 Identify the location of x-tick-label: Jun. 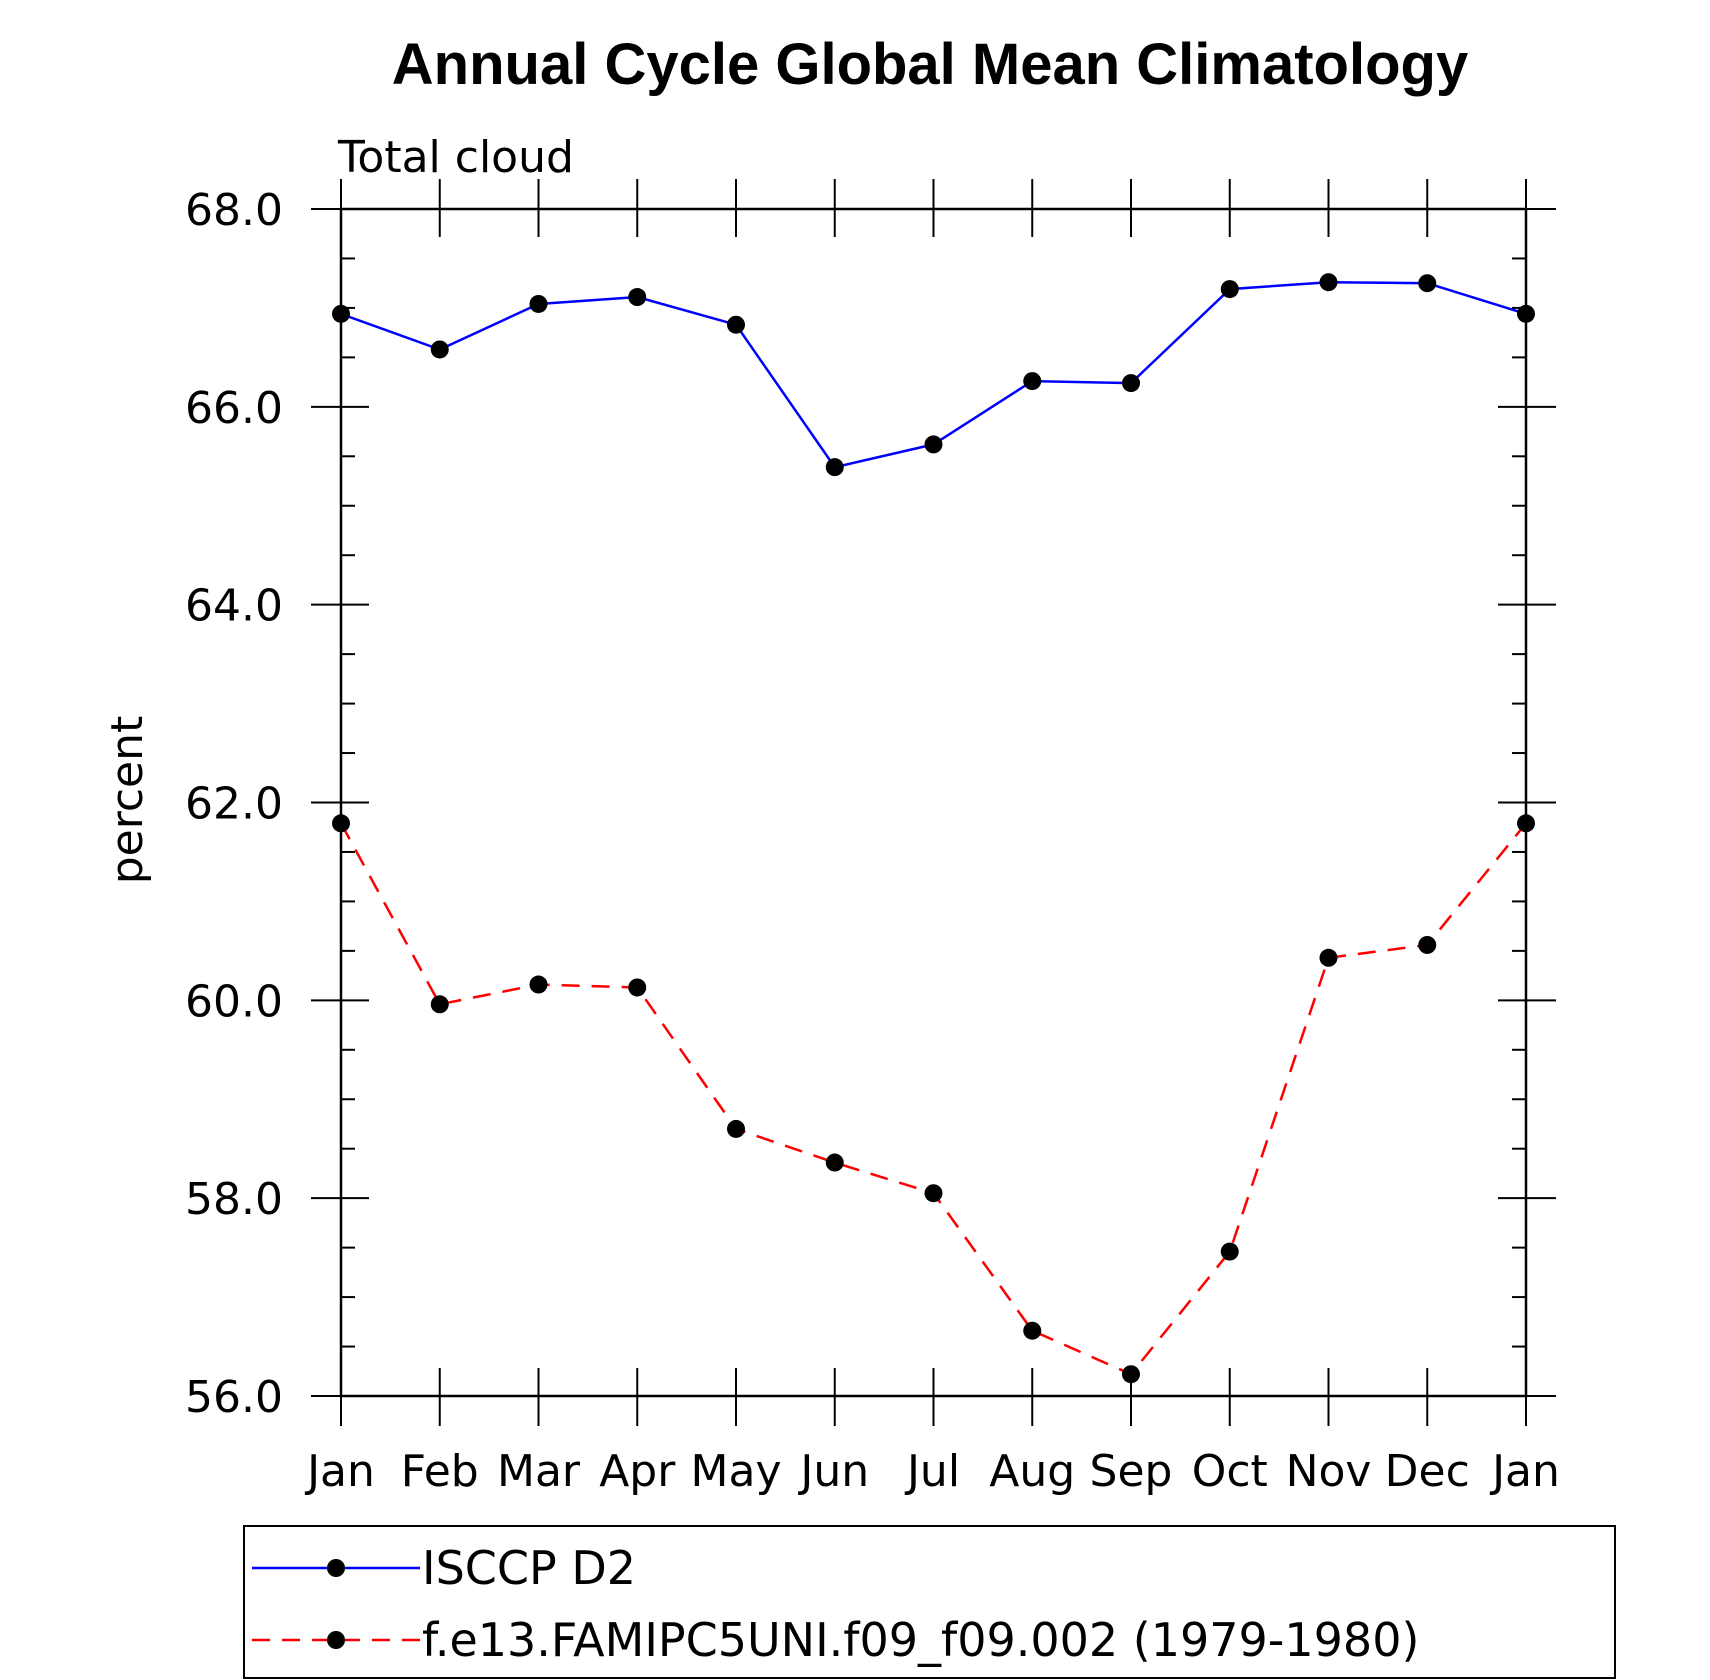
(833, 1471).